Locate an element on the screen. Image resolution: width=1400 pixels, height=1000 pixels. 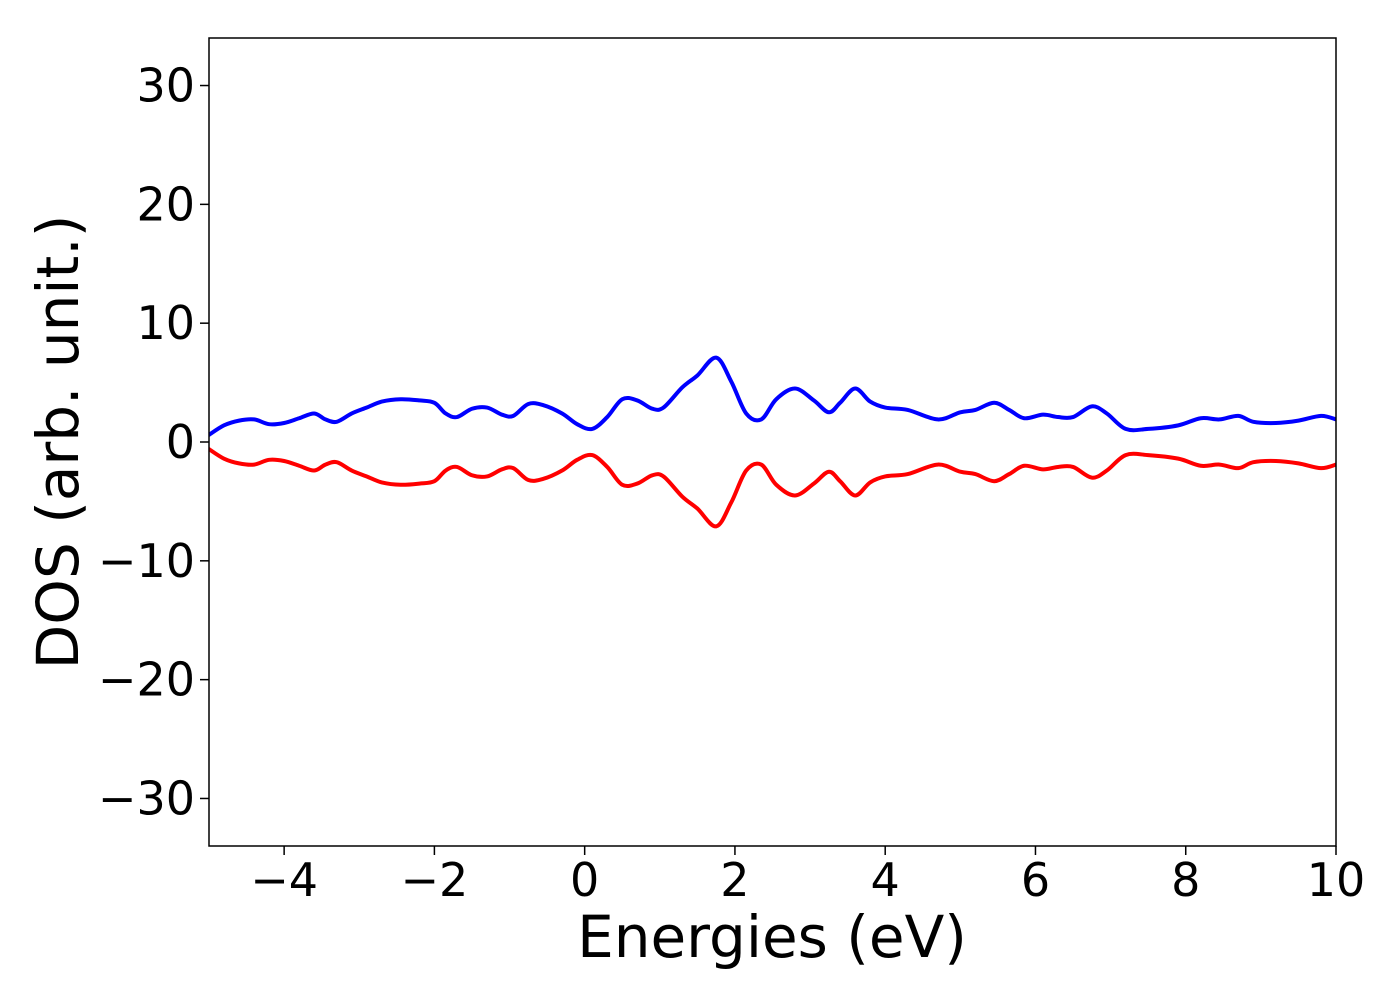
x-tick-label: 0 is located at coordinates (584, 880).